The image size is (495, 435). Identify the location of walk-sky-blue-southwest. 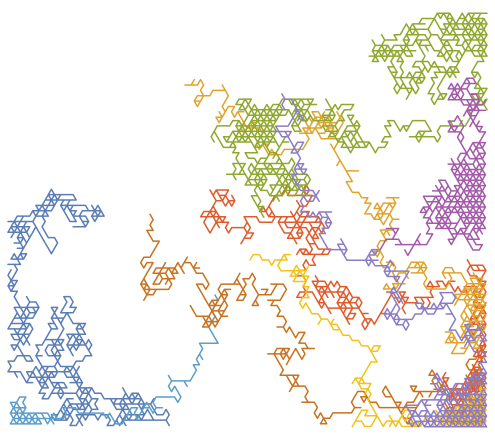
(114, 359).